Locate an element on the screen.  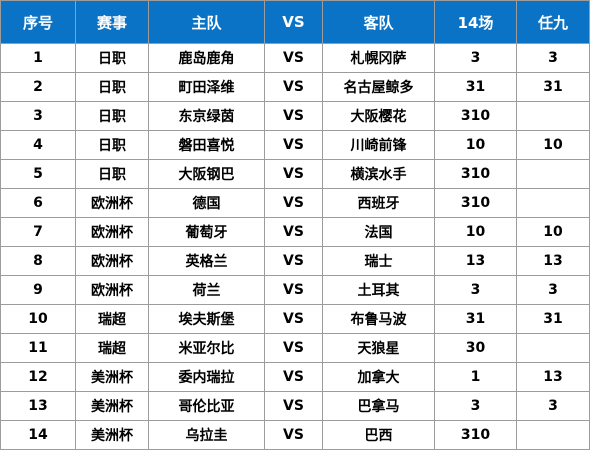
cell-home: 德国 is located at coordinates (206, 203).